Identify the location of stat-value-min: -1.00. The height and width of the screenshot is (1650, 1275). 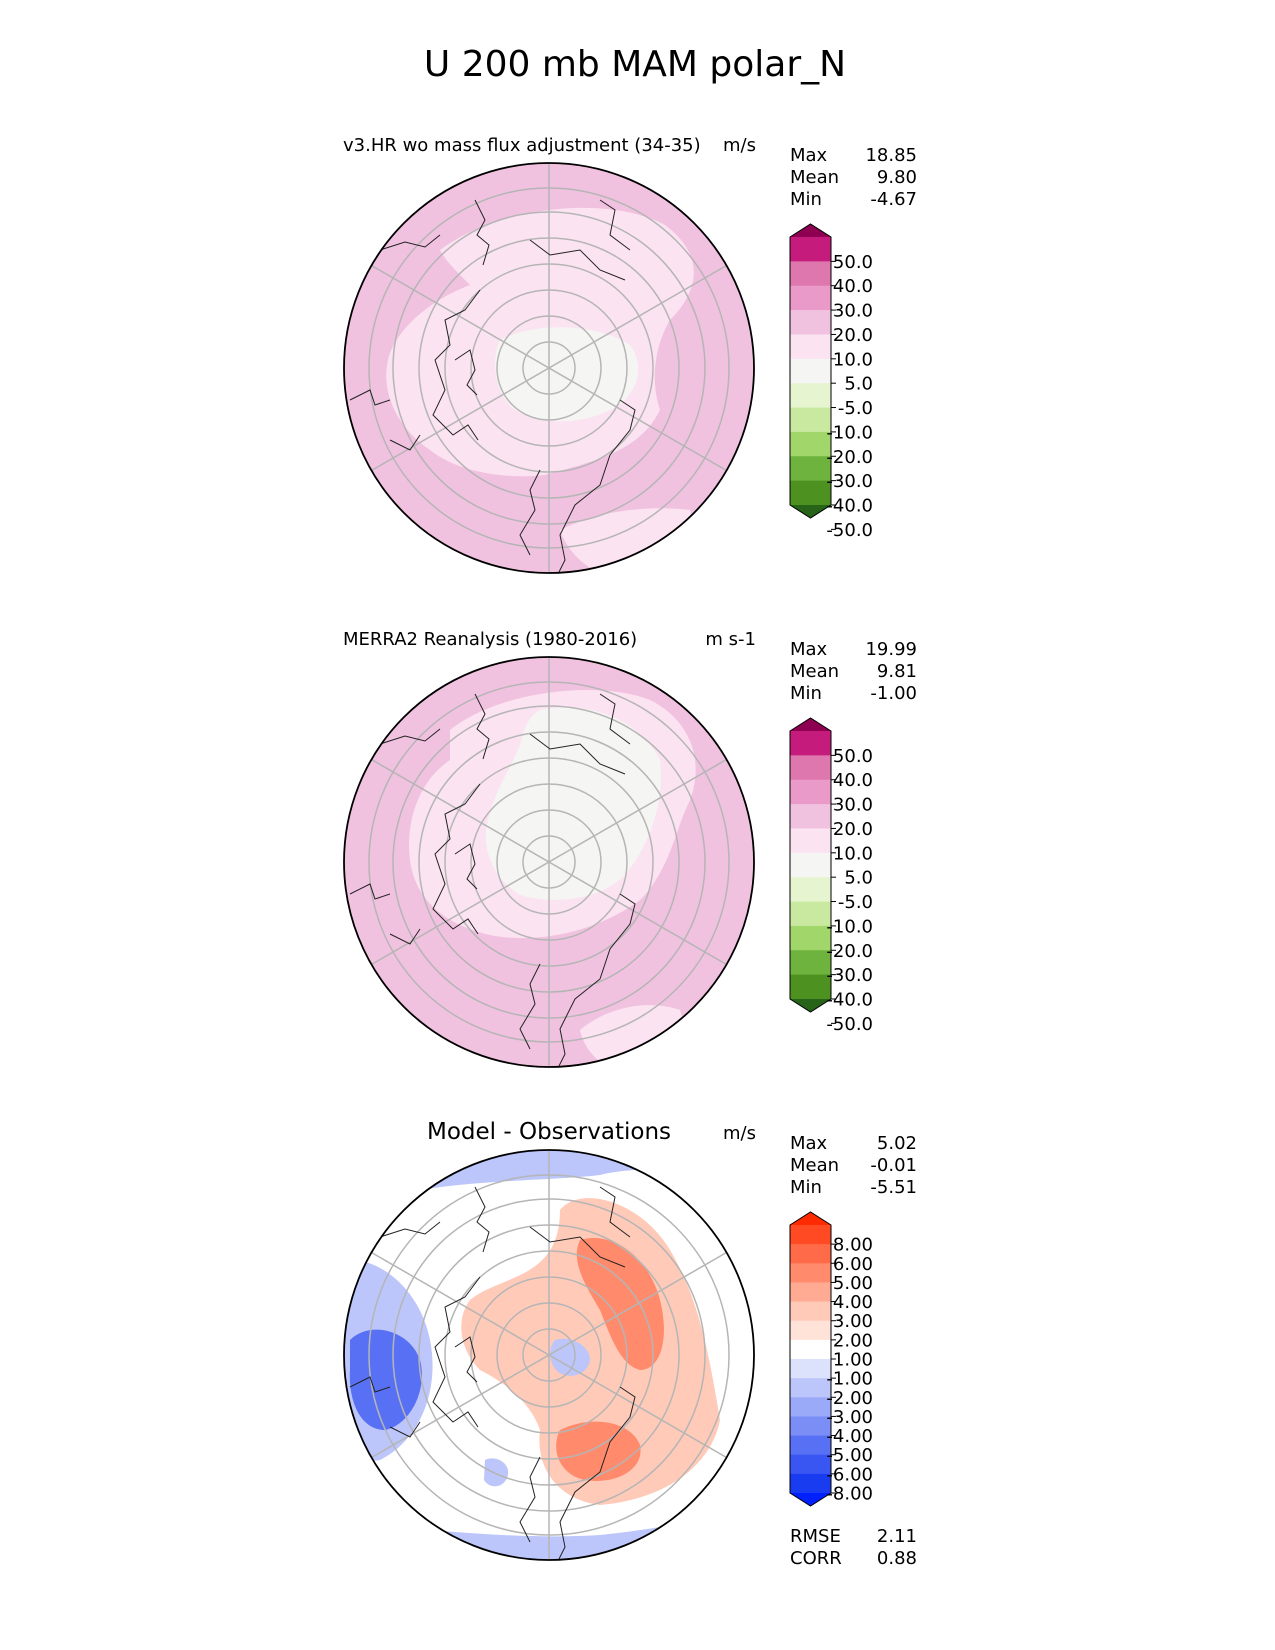
(893, 693).